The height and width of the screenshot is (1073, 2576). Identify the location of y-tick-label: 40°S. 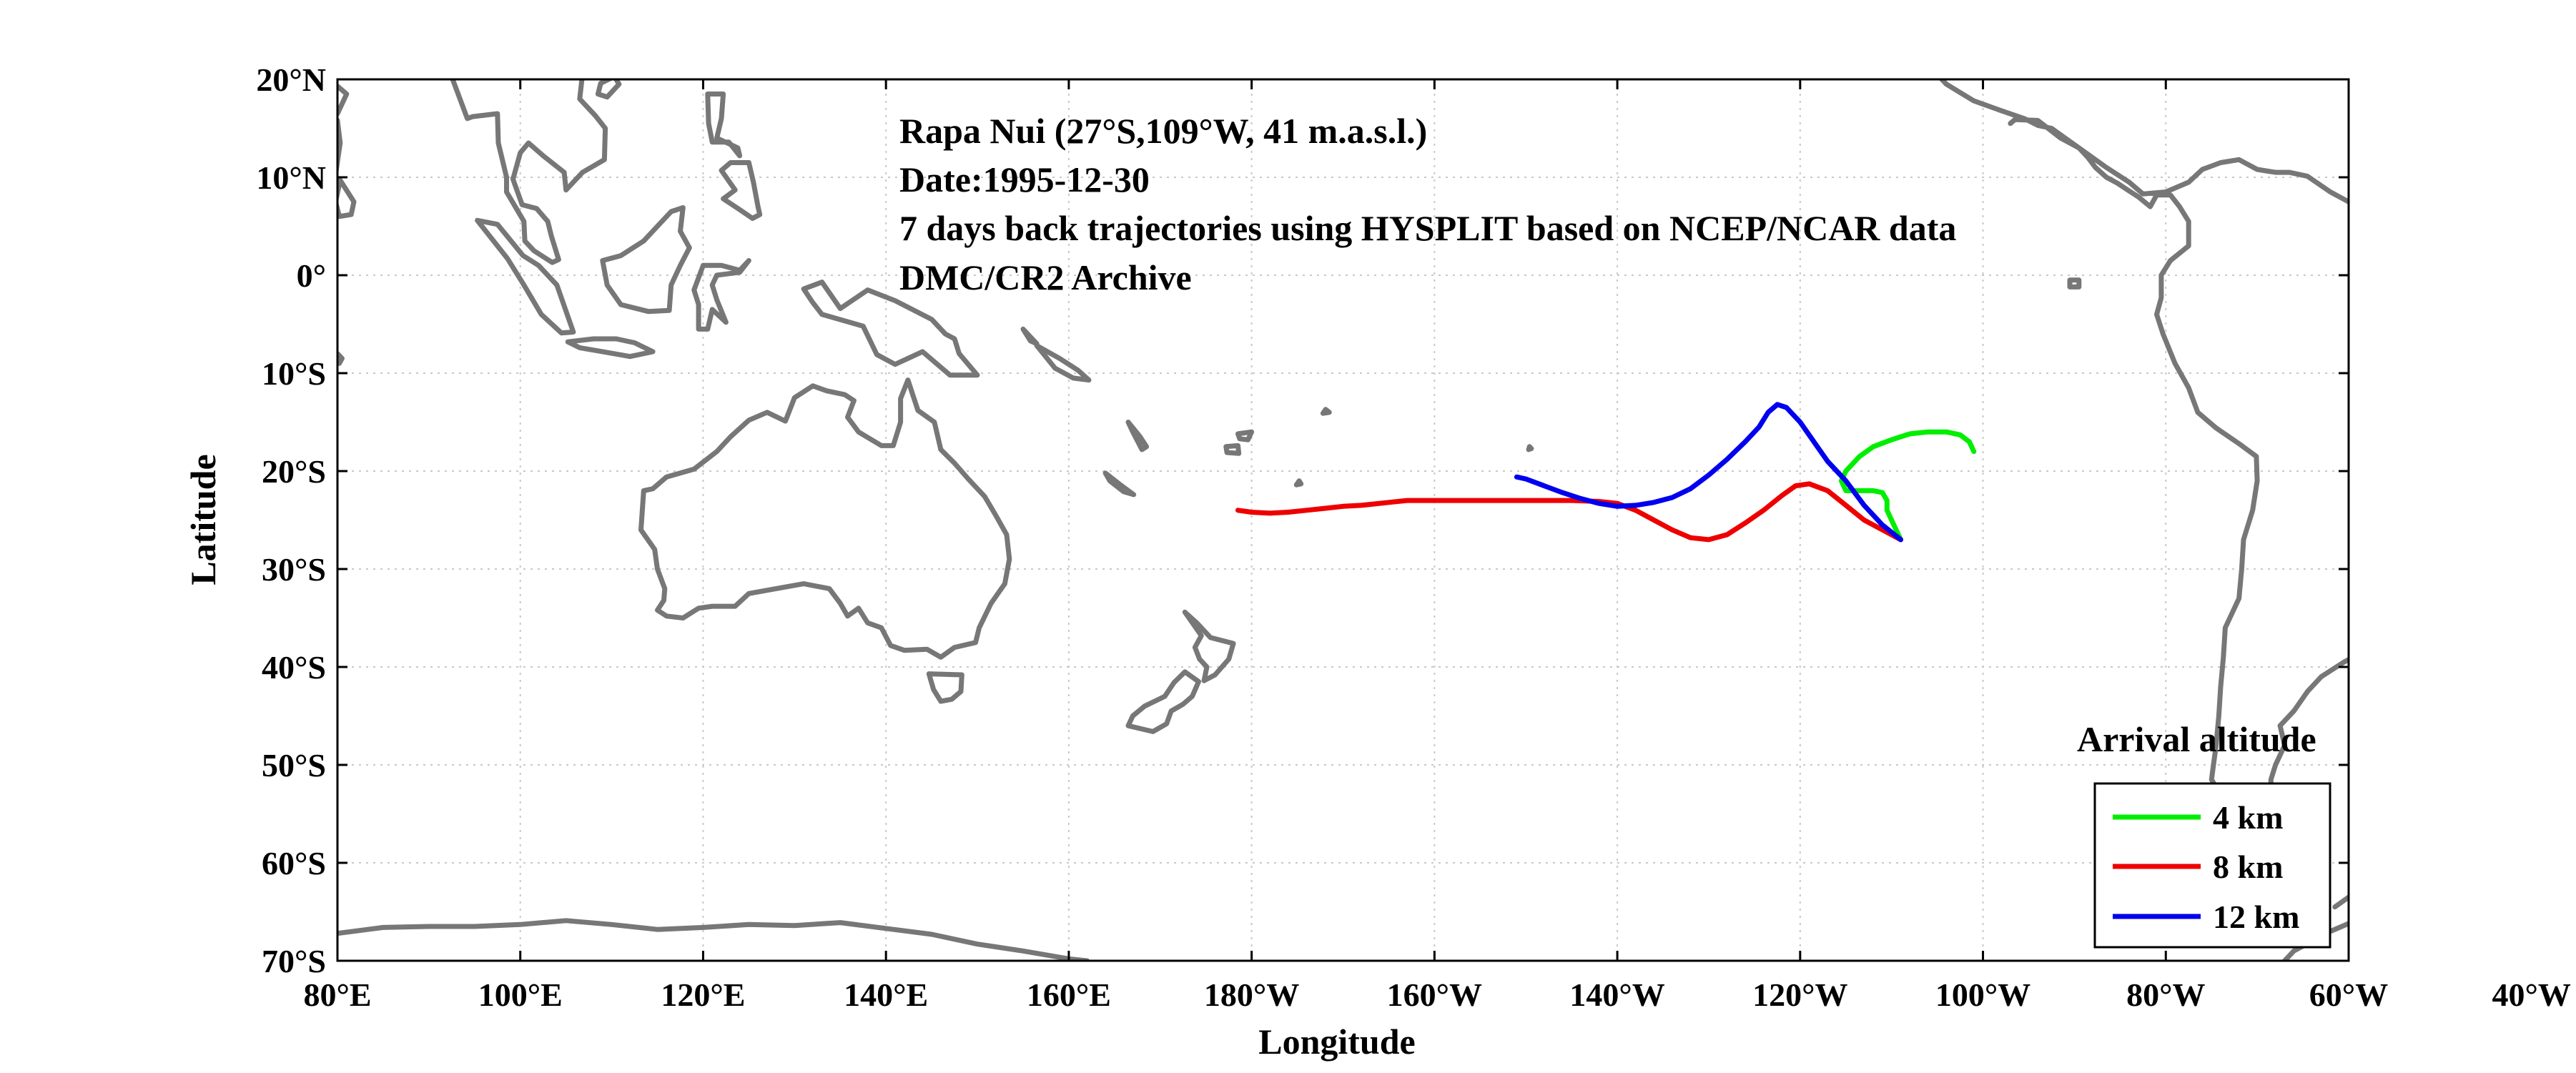
(294, 667).